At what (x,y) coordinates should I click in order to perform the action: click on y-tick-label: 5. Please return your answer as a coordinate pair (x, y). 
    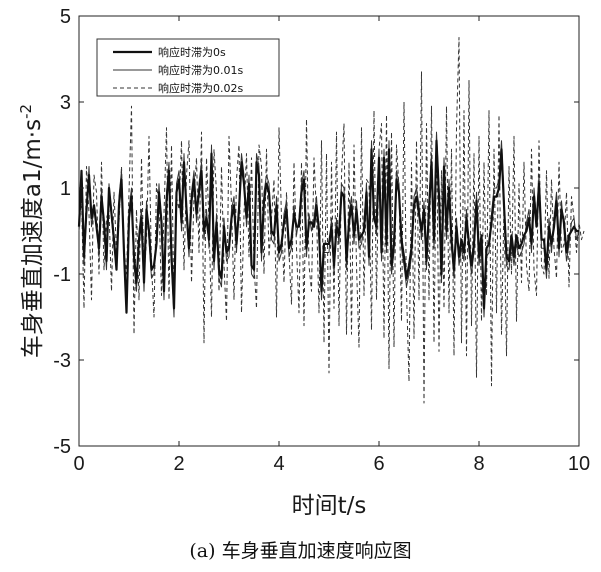
    Looking at the image, I should click on (65, 17).